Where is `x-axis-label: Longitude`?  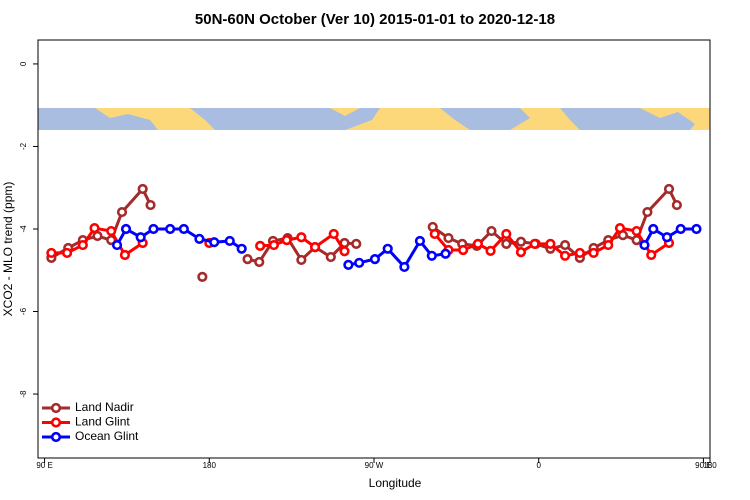
x-axis-label: Longitude is located at coordinates (395, 483).